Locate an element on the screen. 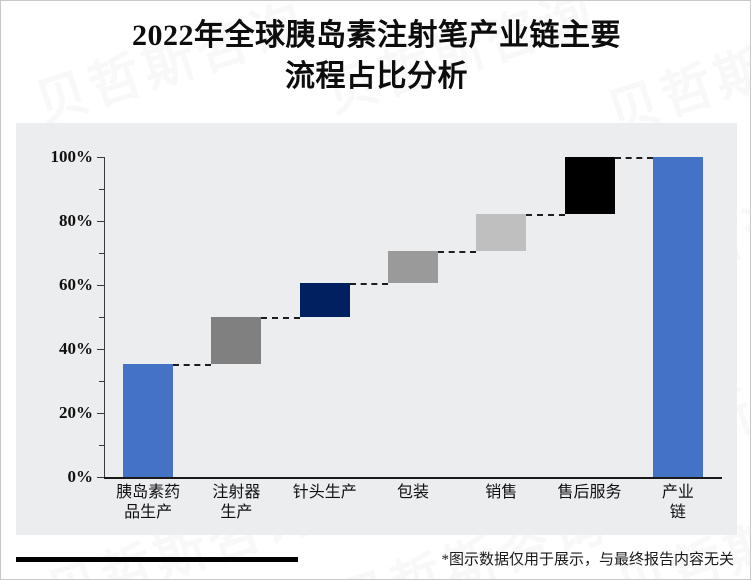  page-title: 2022年全球胰岛素注射笔产业链主要 流程占比分析 is located at coordinates (375, 56).